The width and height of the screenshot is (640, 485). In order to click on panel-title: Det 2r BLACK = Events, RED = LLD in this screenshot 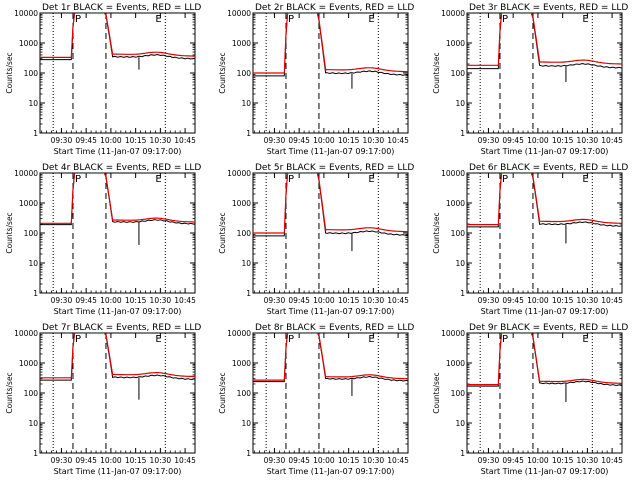, I will do `click(334, 8)`.